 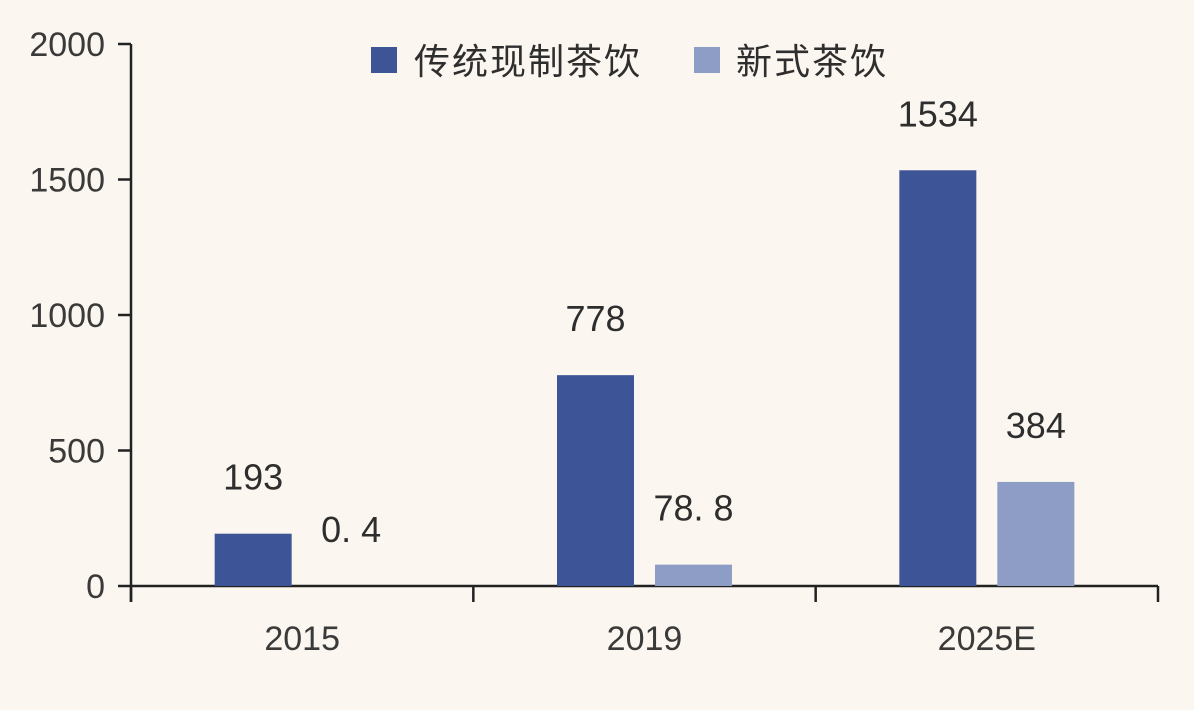 What do you see at coordinates (812, 62) in the screenshot?
I see `legend-label: 新式茶饮` at bounding box center [812, 62].